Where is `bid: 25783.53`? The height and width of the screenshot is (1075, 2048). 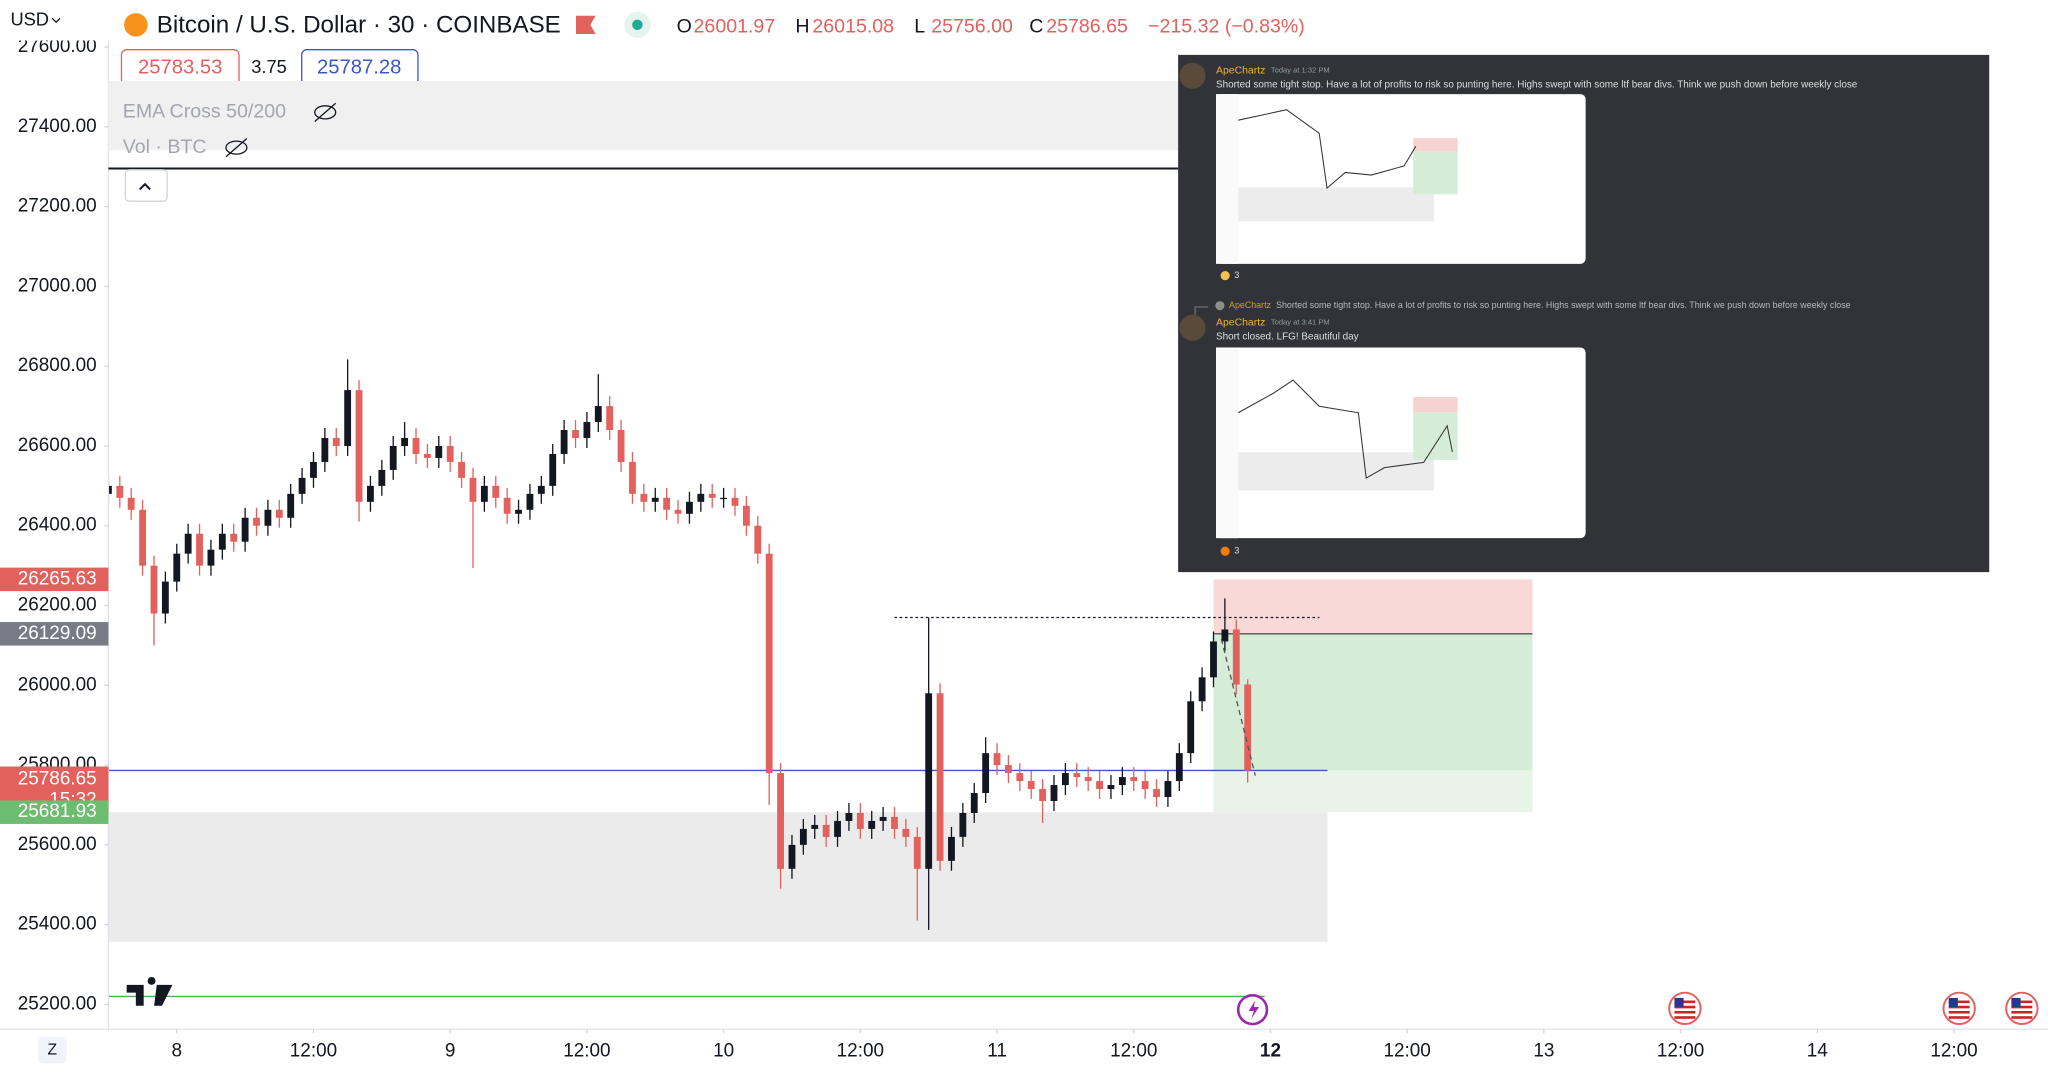 bid: 25783.53 is located at coordinates (180, 67).